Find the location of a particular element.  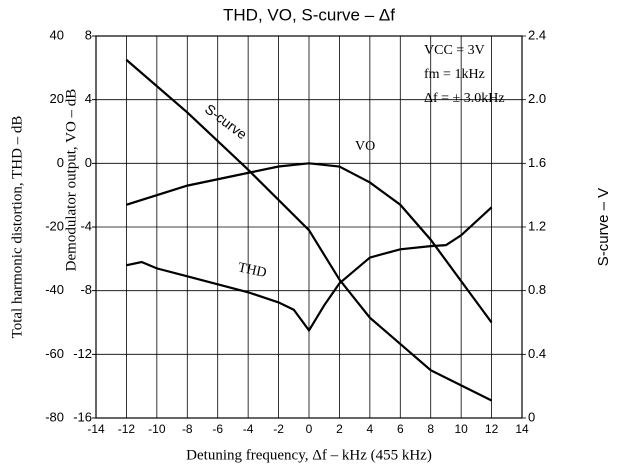

x-tick-label: 10 is located at coordinates (461, 429).